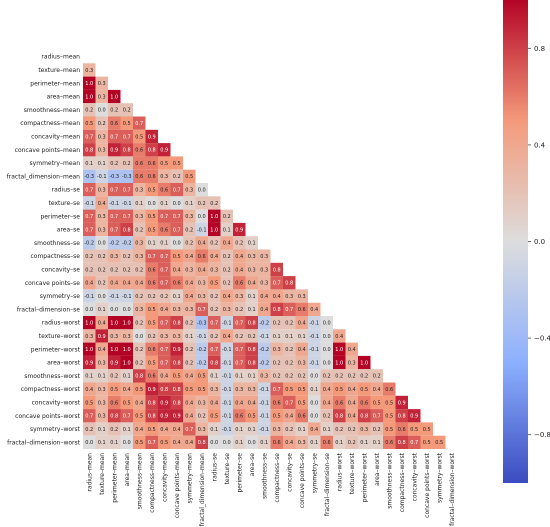 The width and height of the screenshot is (550, 527). Describe the element at coordinates (127, 244) in the screenshot. I see `cell-value-label: -0.2` at that location.